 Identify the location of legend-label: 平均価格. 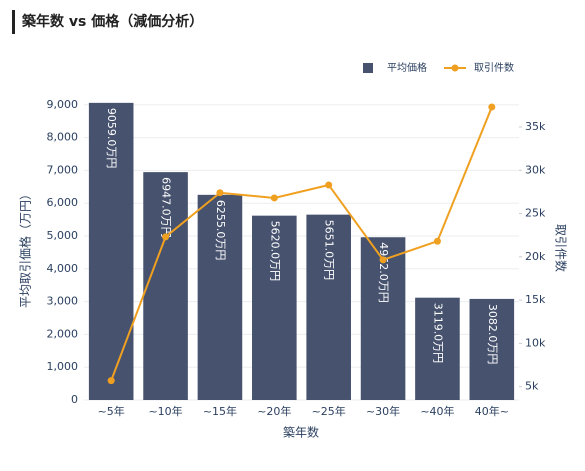
(407, 67).